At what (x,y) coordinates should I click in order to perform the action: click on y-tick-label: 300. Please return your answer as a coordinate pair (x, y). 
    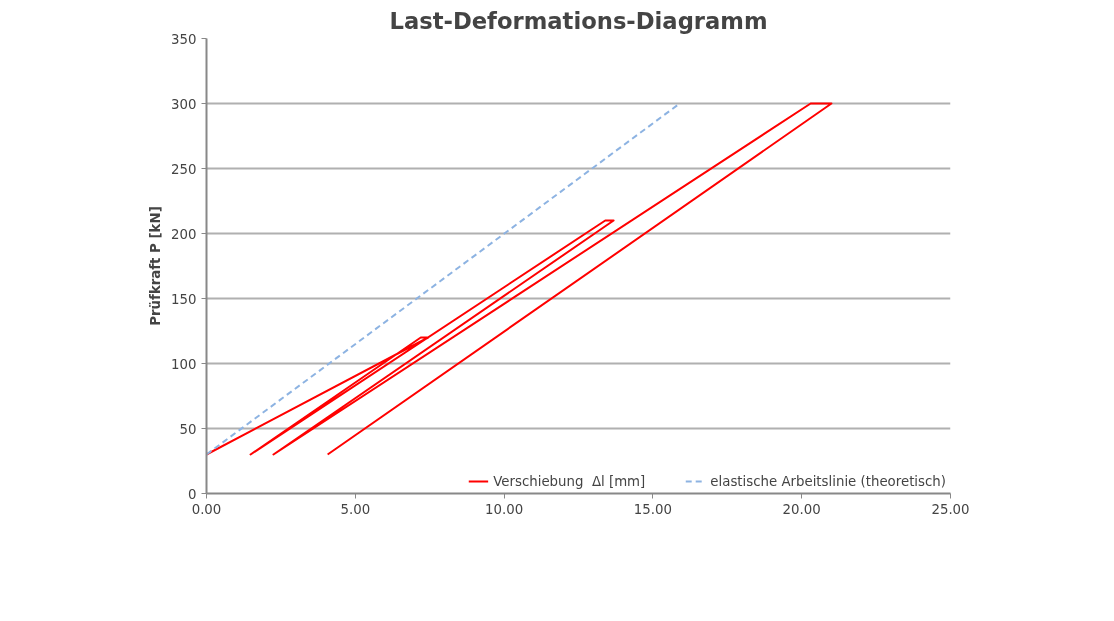
    Looking at the image, I should click on (184, 104).